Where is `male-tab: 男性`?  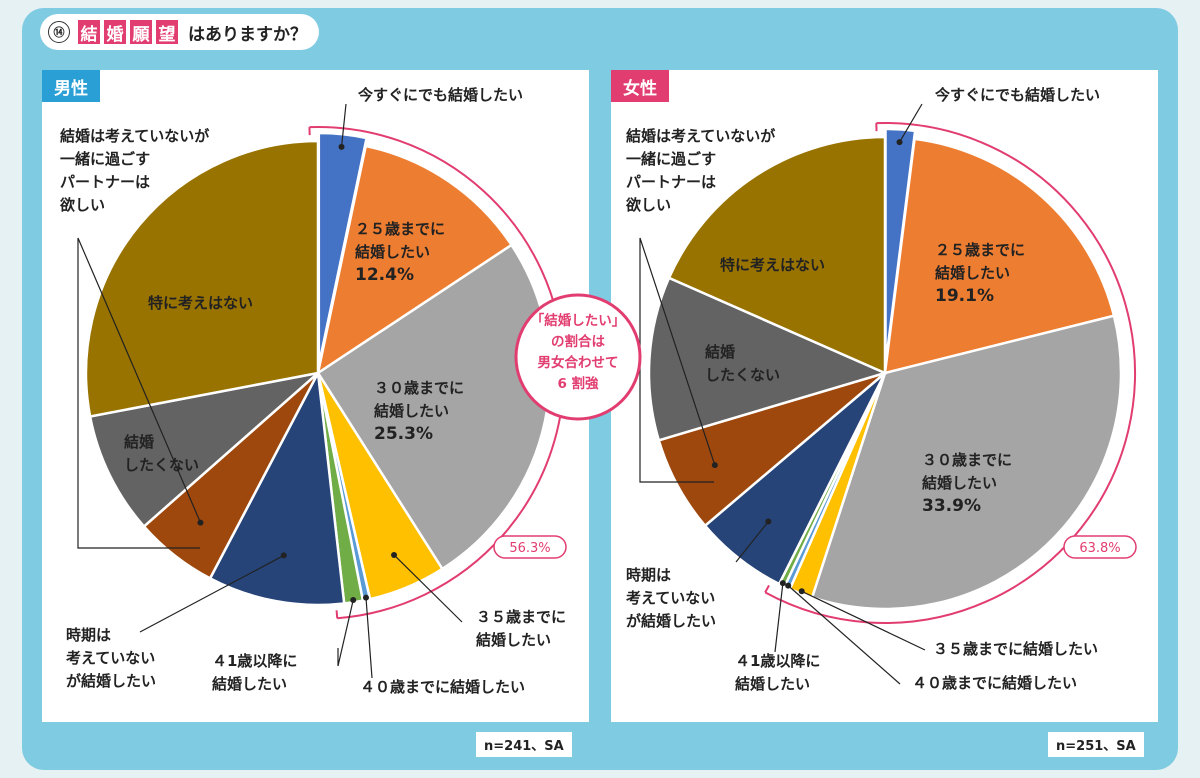
male-tab: 男性 is located at coordinates (71, 86).